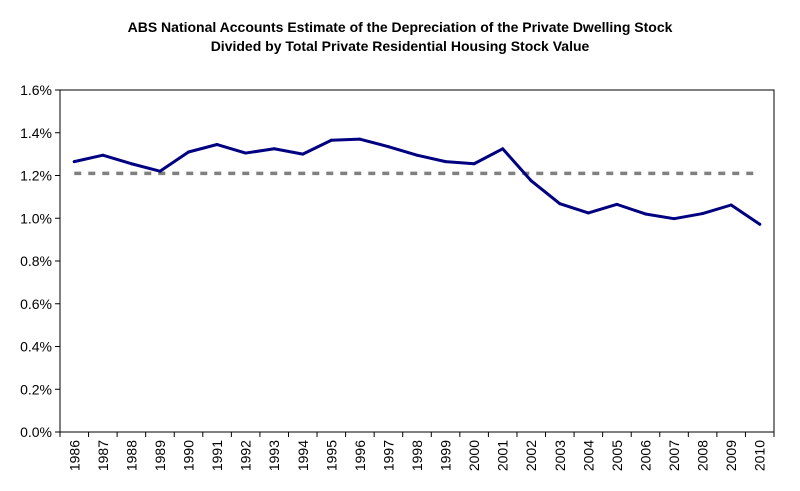  Describe the element at coordinates (36, 176) in the screenshot. I see `y-tick-label: 1.2%` at that location.